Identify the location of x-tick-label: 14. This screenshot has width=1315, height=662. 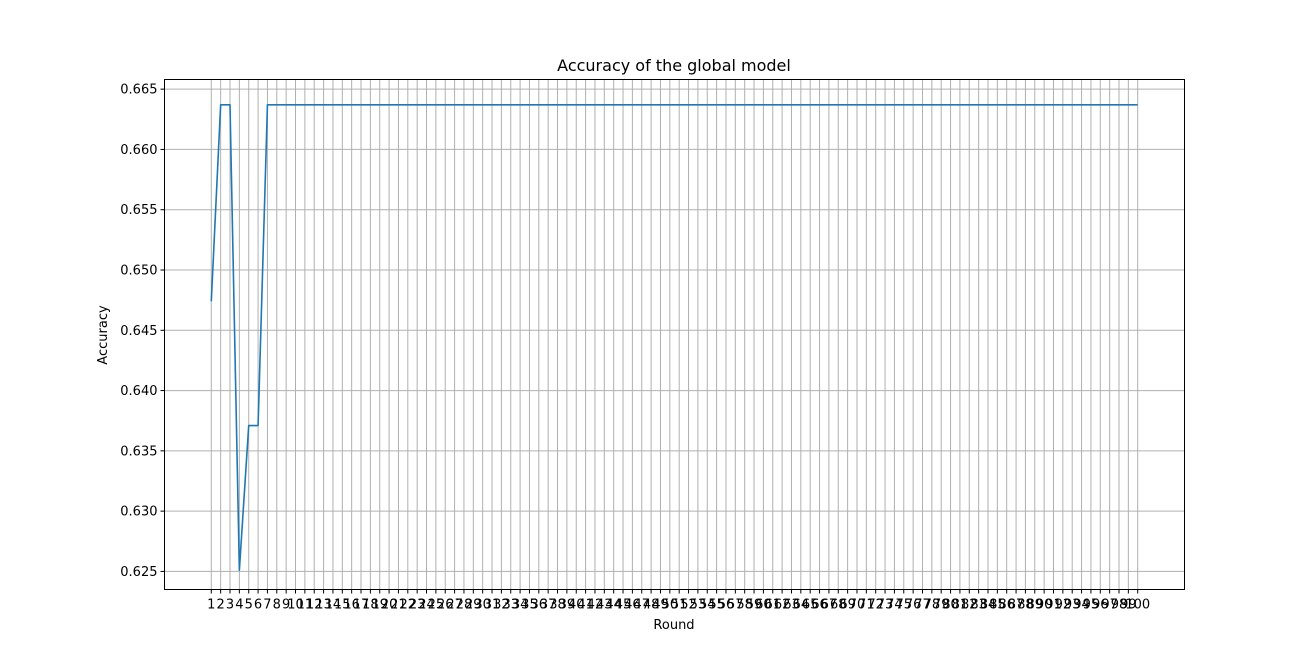
(333, 605).